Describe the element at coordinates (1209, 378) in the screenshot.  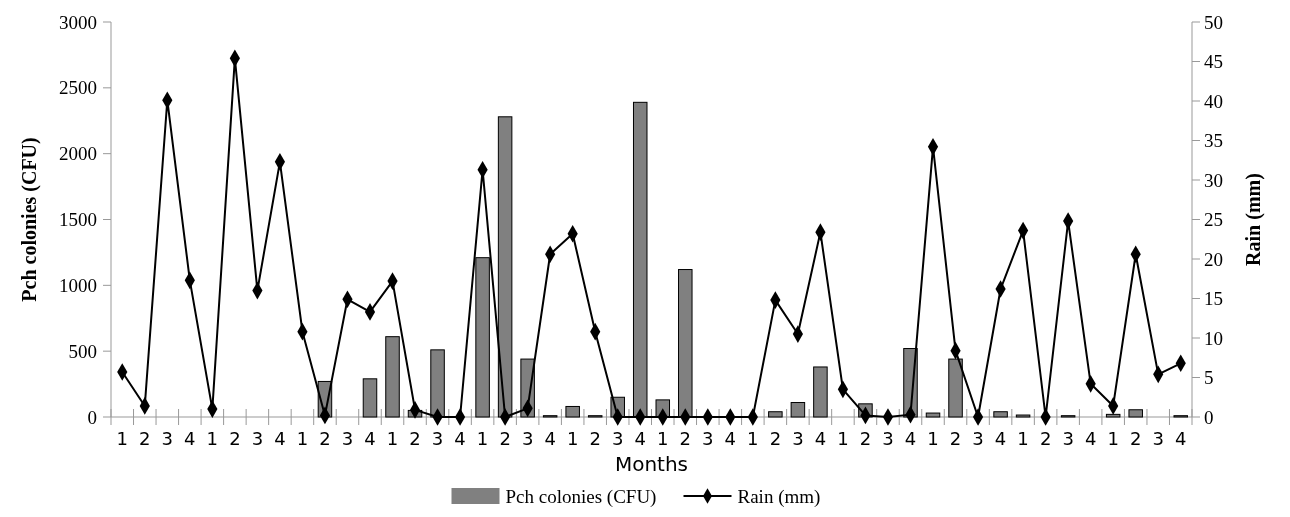
I see `y2-tick-label: 5` at that location.